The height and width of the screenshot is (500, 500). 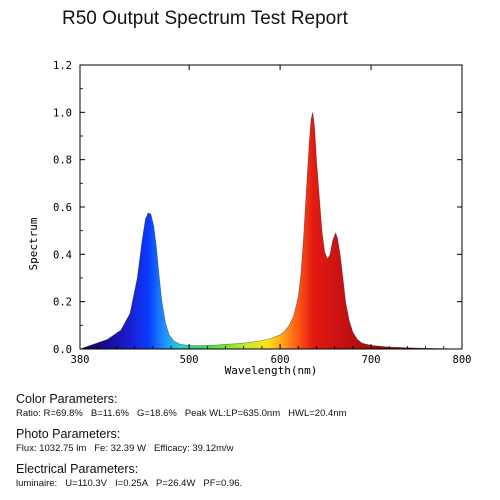 I want to click on x-axis-label: Wavelength(nm), so click(x=271, y=370).